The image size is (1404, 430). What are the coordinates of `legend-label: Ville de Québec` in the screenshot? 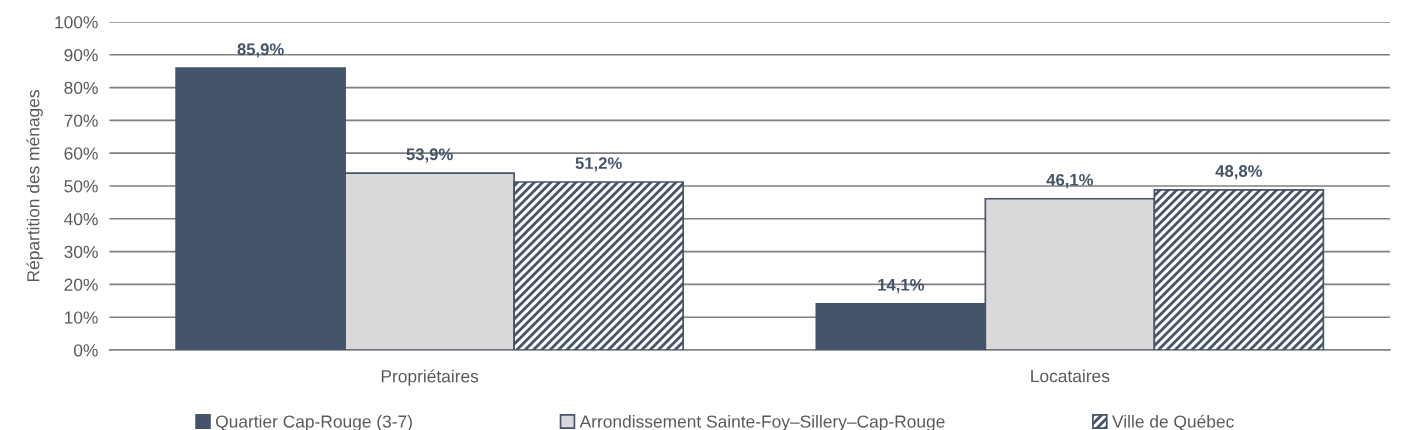 It's located at (1173, 422).